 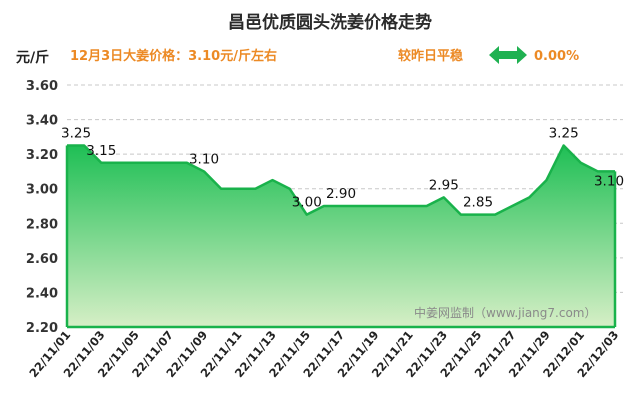 What do you see at coordinates (444, 185) in the screenshot?
I see `data-label: 2.95` at bounding box center [444, 185].